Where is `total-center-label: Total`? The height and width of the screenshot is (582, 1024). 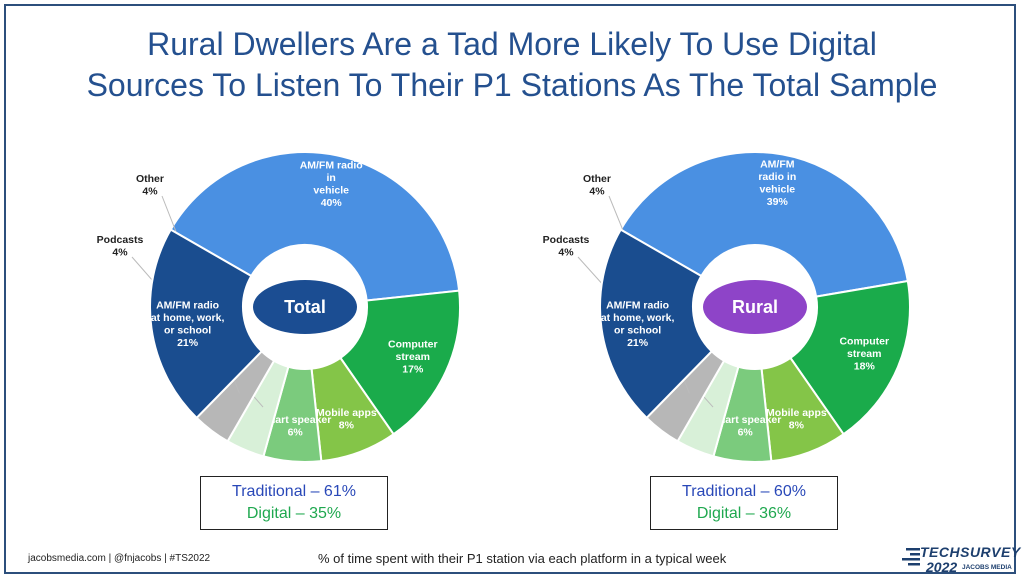 total-center-label: Total is located at coordinates (305, 307).